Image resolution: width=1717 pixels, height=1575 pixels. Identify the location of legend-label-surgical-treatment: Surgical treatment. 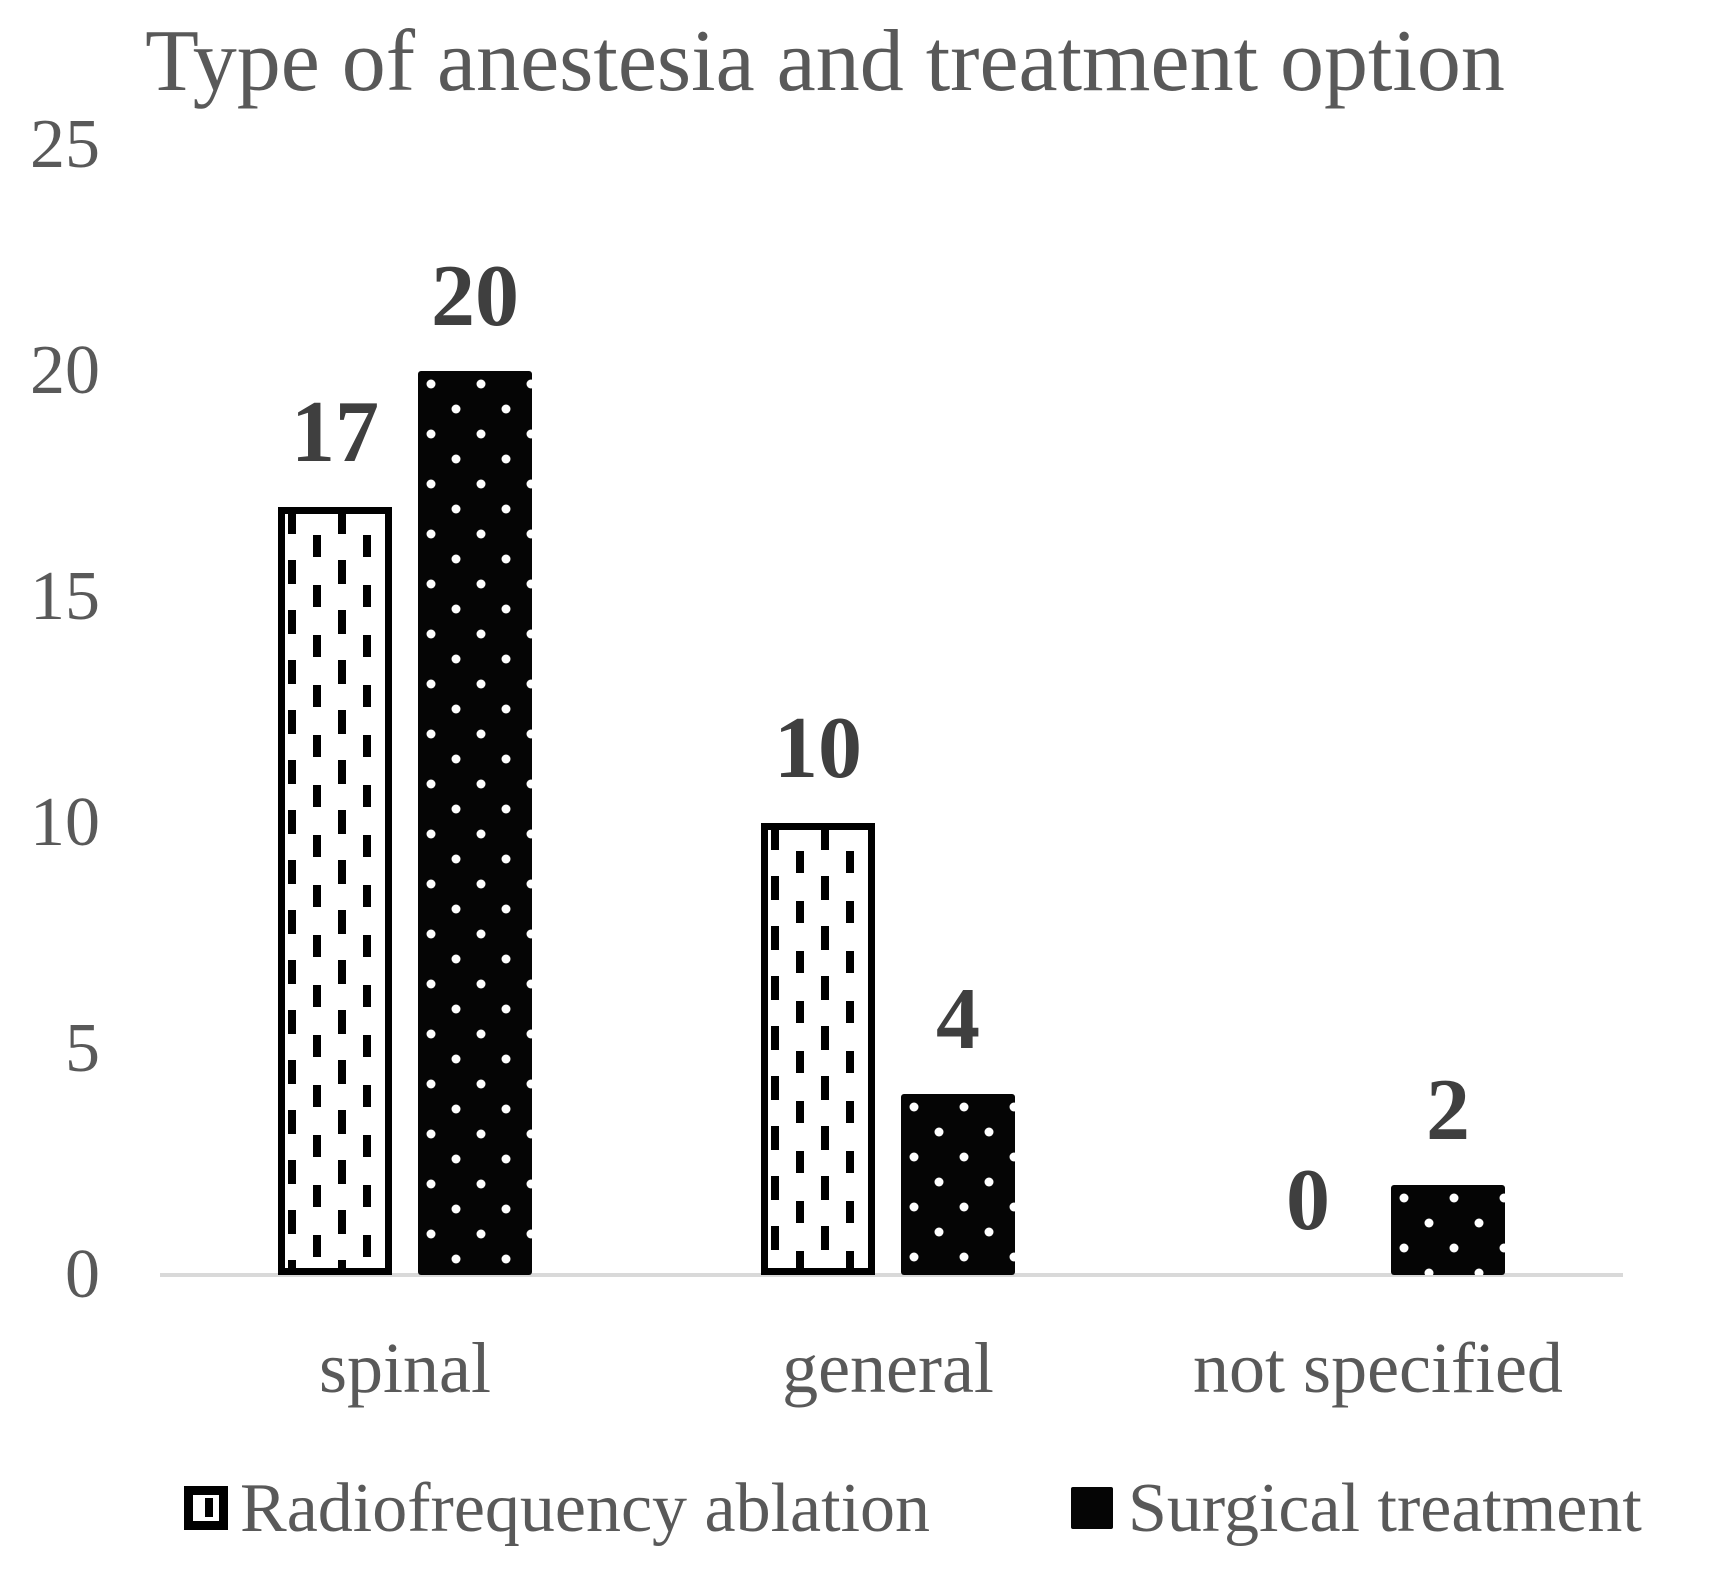
(1385, 1508).